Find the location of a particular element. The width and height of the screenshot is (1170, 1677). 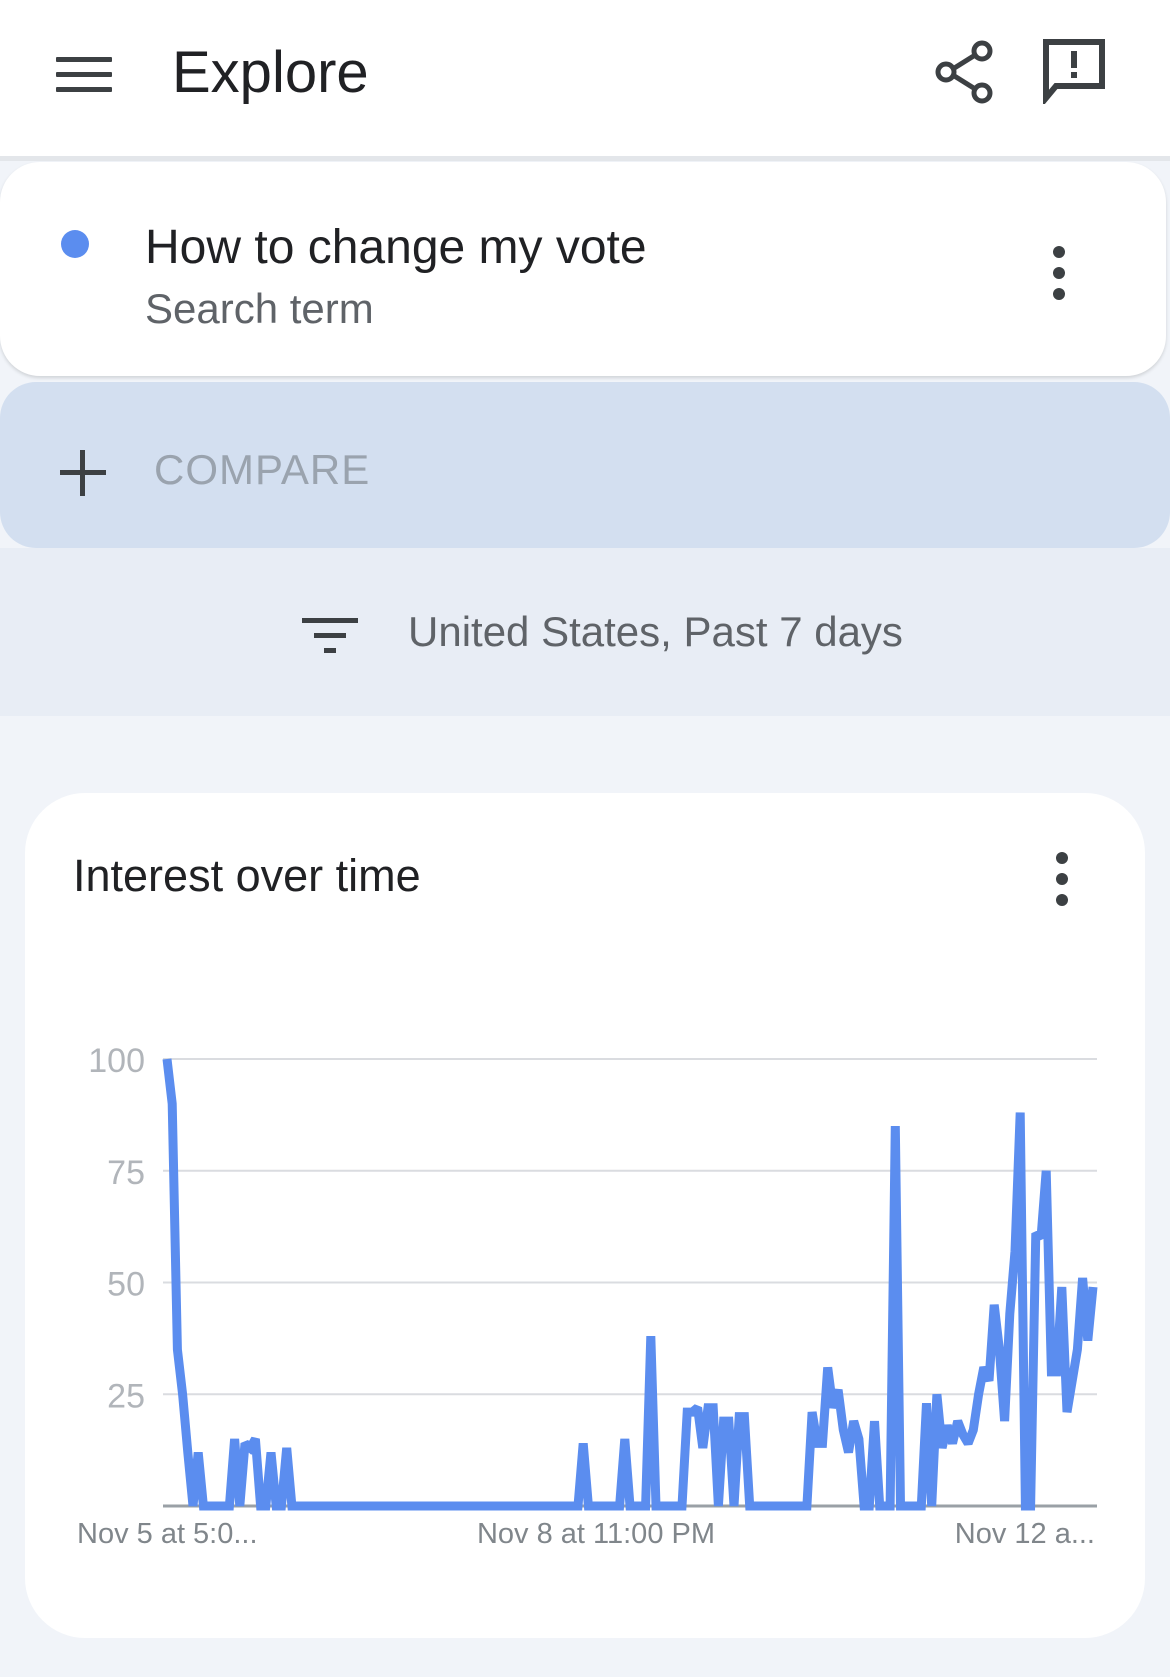

page-title: Explore is located at coordinates (270, 72).